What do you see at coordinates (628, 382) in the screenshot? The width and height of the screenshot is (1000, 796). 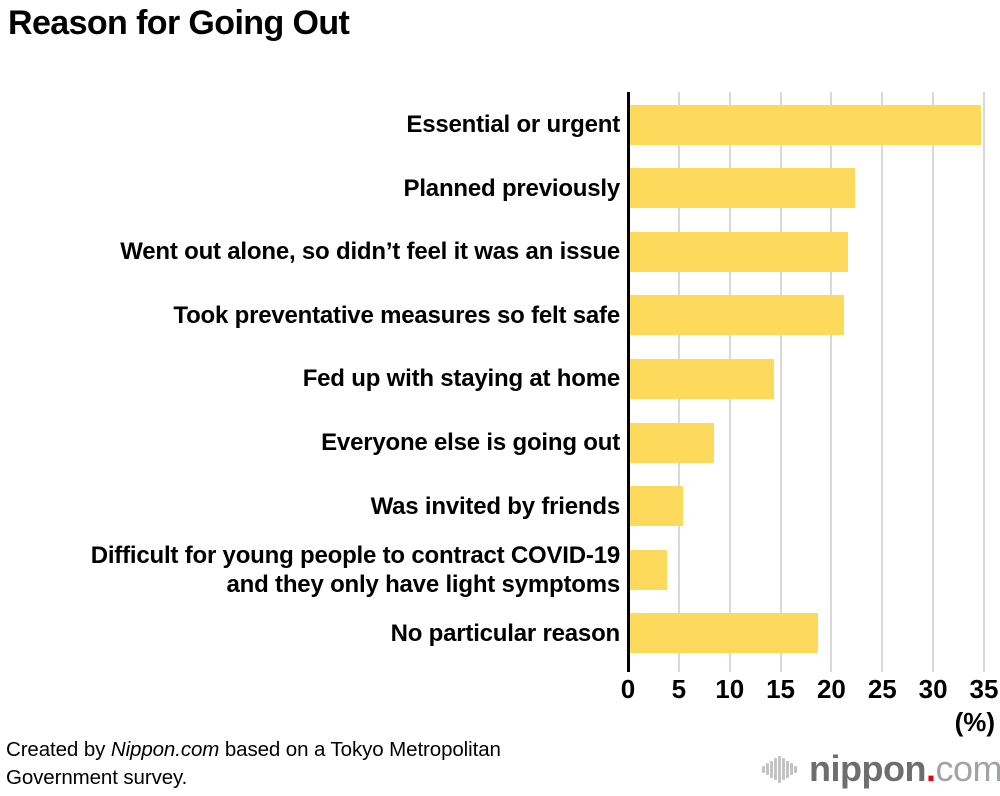 I see `y-axis-line` at bounding box center [628, 382].